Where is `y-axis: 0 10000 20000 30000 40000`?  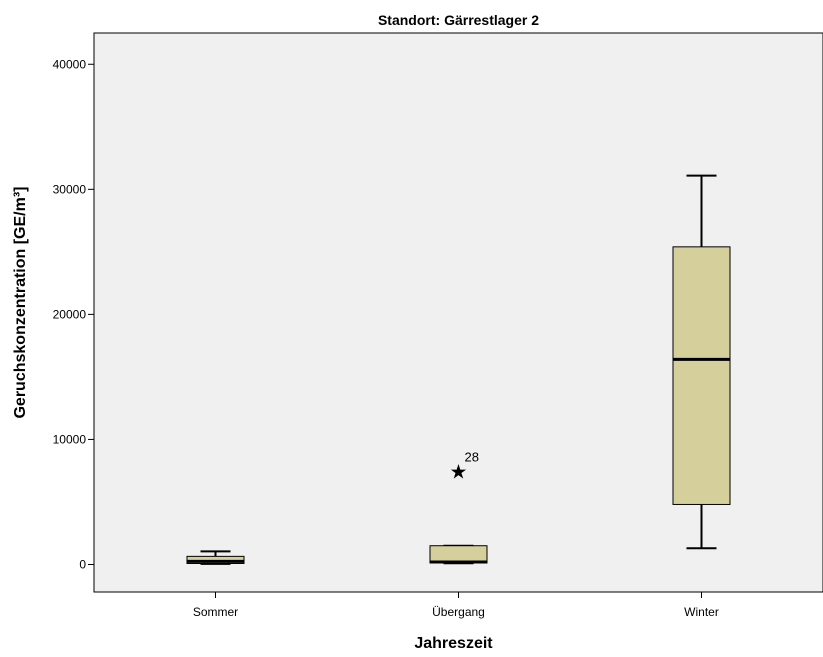
y-axis: 0 10000 20000 30000 40000 is located at coordinates (73, 314).